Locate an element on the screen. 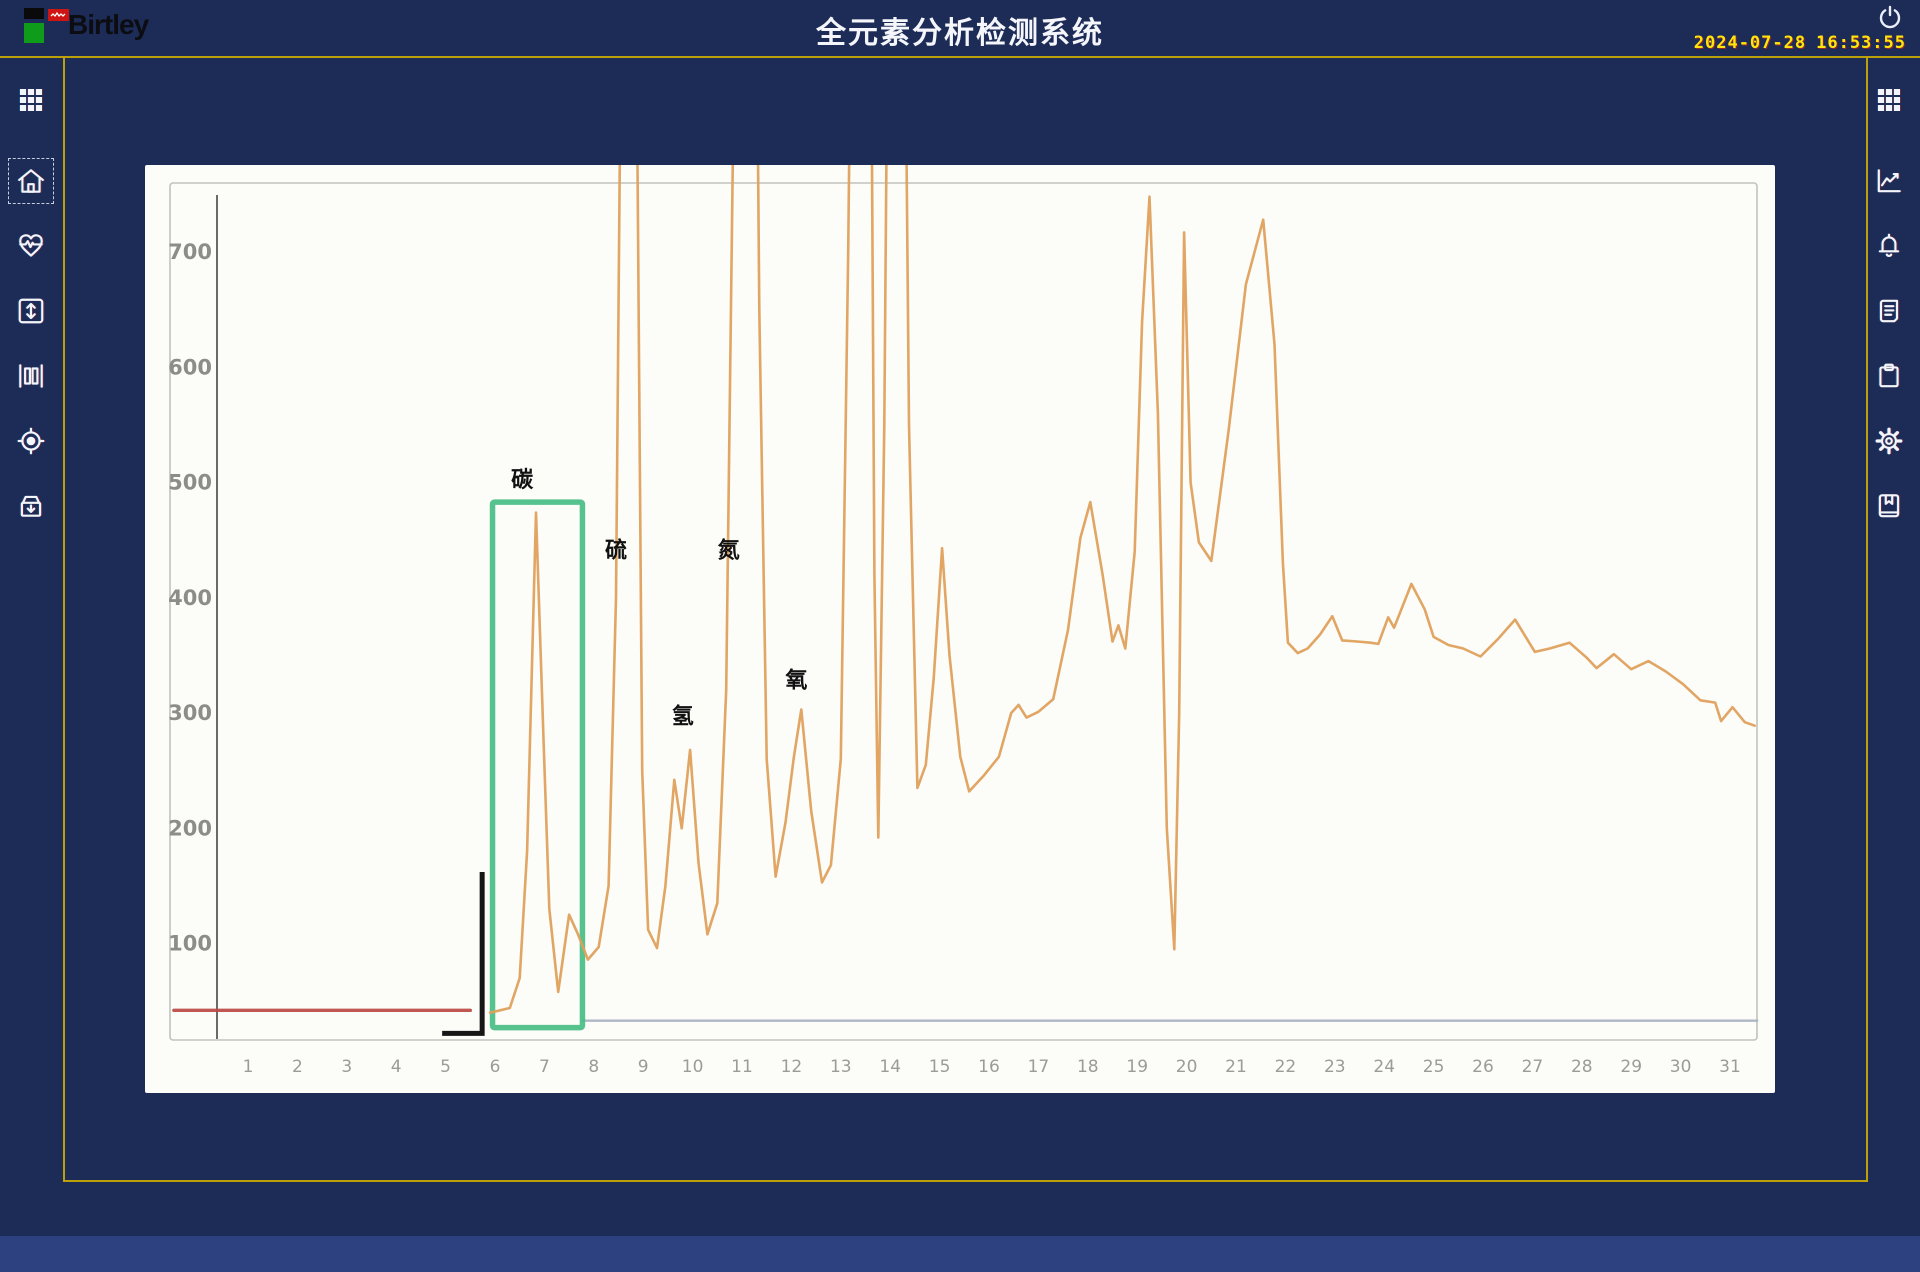 The image size is (1920, 1272). clipboard-icon is located at coordinates (1889, 375).